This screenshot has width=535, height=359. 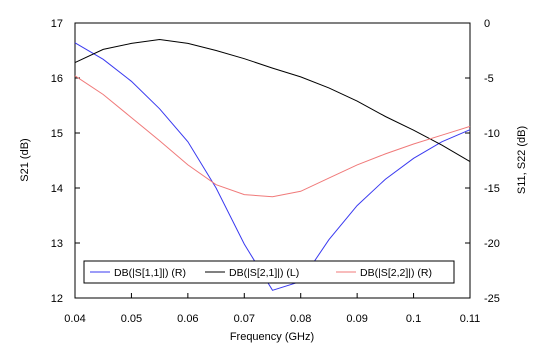 What do you see at coordinates (492, 299) in the screenshot?
I see `y-right-tick-label: -25` at bounding box center [492, 299].